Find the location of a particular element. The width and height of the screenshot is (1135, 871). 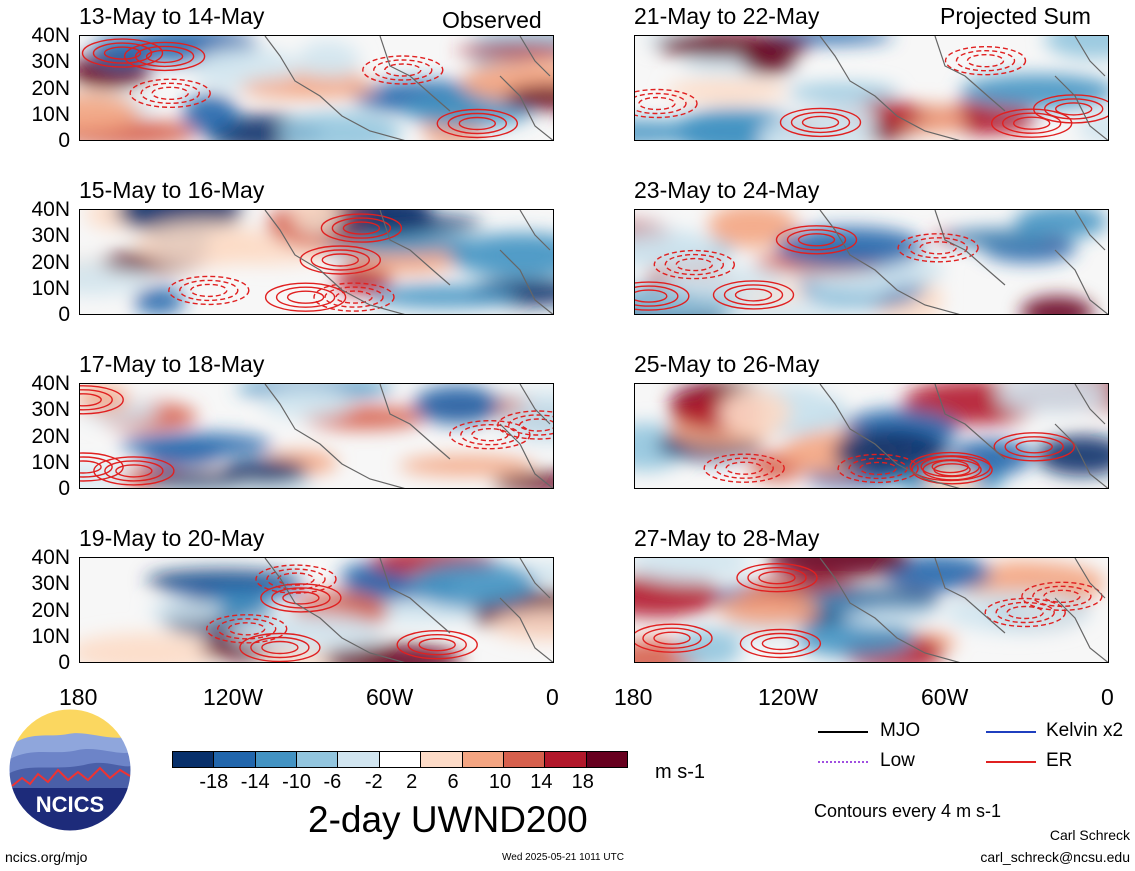

panel-title-right-1: 21-May to 22-May is located at coordinates (727, 16).